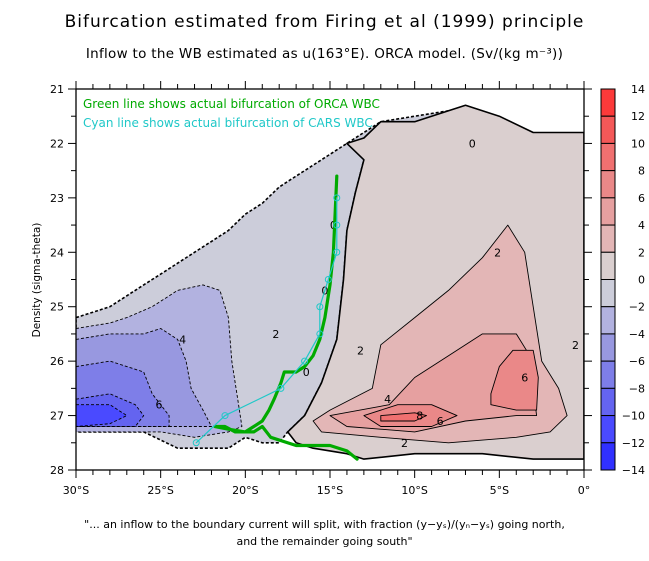  What do you see at coordinates (641, 198) in the screenshot?
I see `colorbar-tick-label: 6` at bounding box center [641, 198].